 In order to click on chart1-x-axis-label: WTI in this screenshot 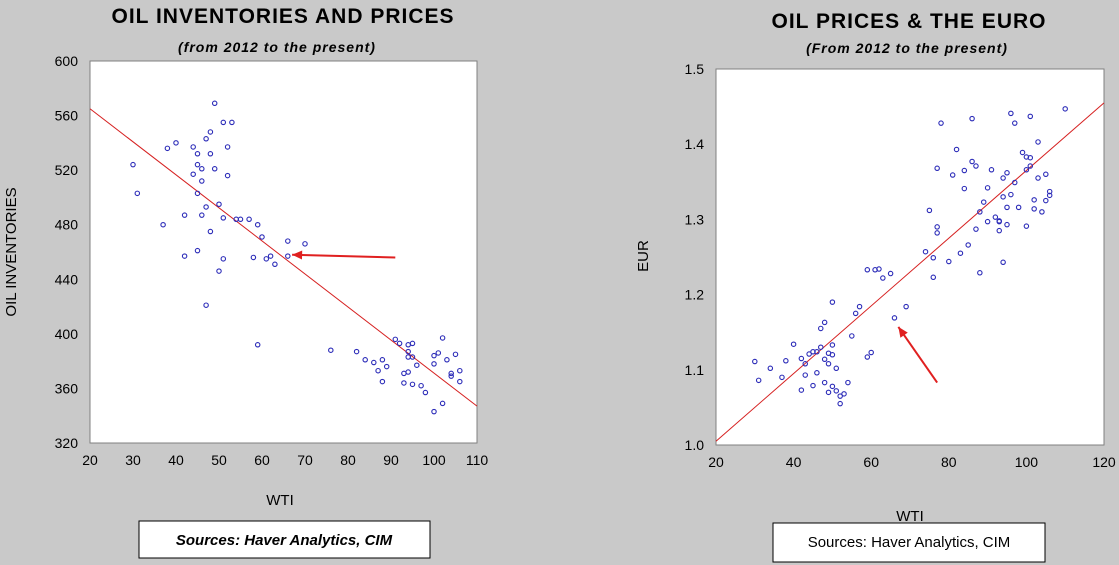, I will do `click(280, 500)`.